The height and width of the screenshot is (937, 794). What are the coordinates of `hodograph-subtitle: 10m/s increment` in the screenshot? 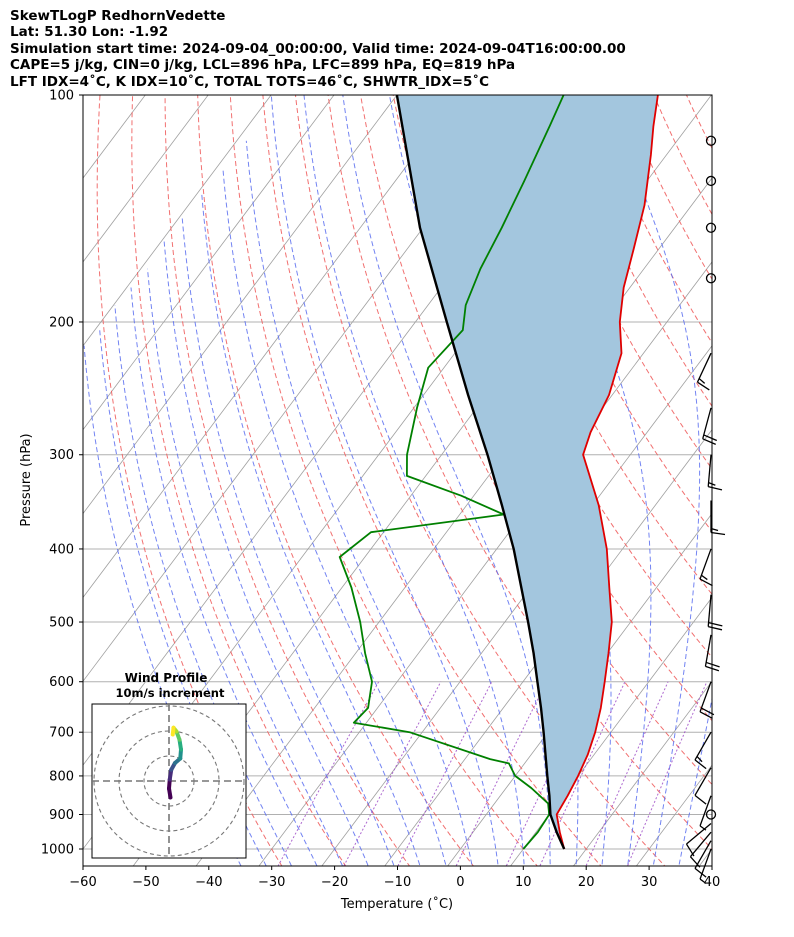 It's located at (170, 693).